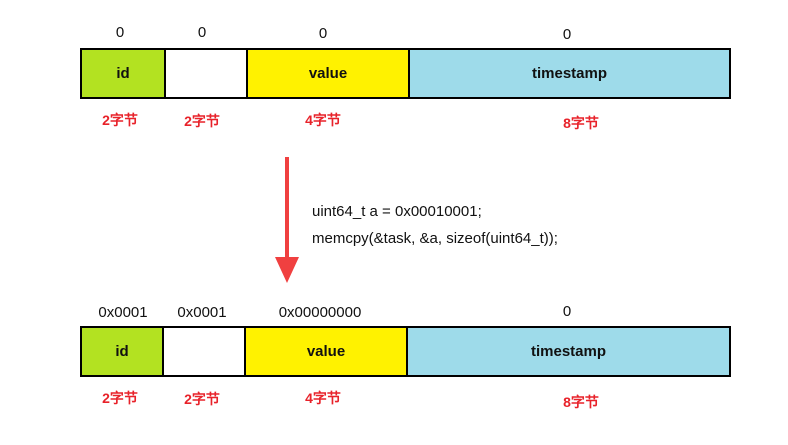  I want to click on after-id-value: 0x0001, so click(123, 312).